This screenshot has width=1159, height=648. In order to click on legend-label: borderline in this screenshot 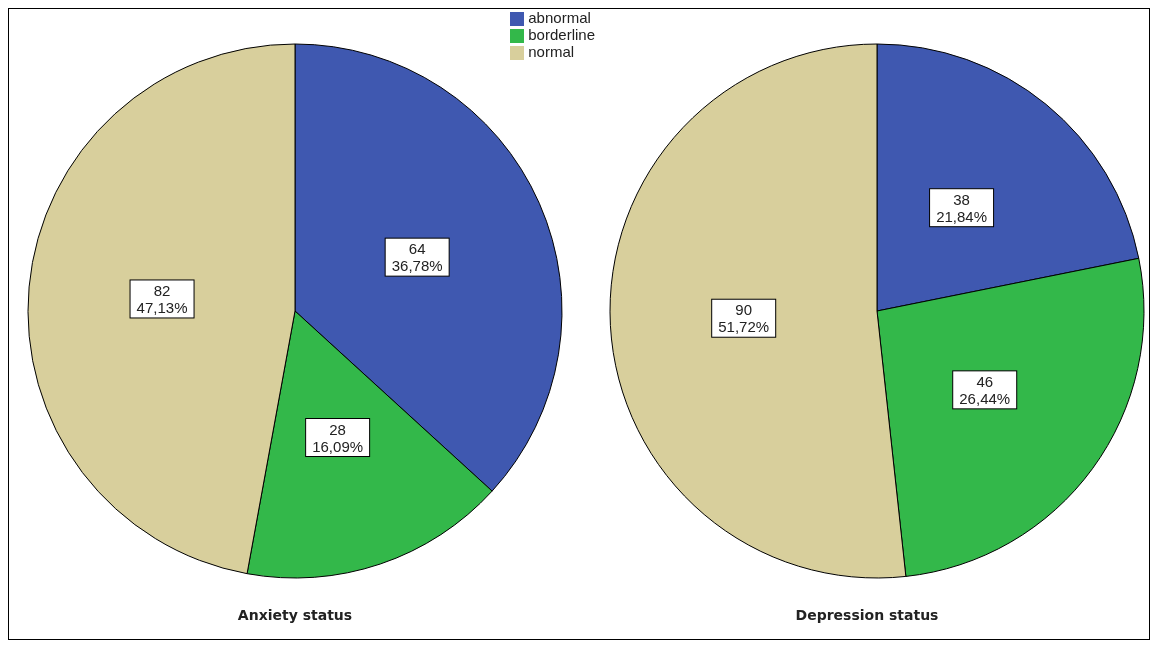, I will do `click(561, 35)`.